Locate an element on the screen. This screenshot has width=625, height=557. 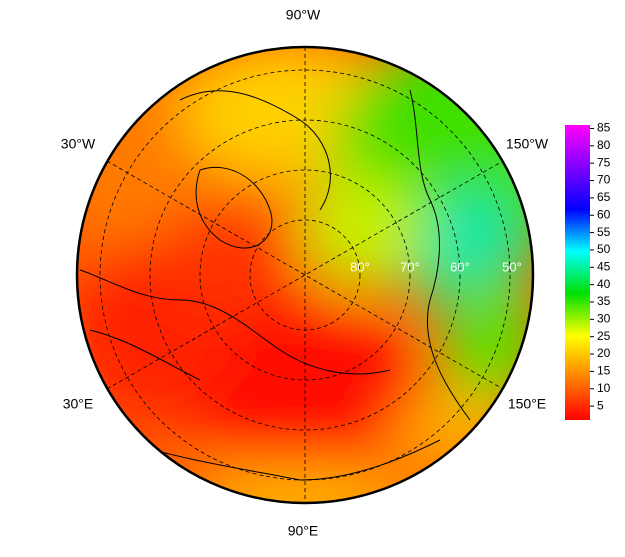
longitude-label: 90°W is located at coordinates (303, 15).